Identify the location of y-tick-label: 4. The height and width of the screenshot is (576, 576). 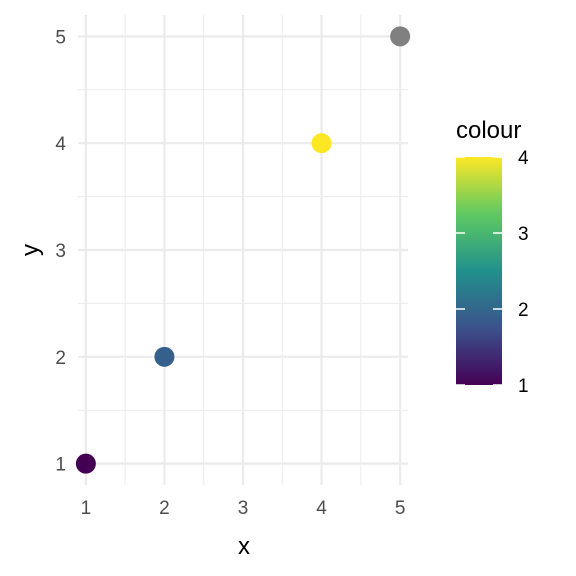
(60, 144).